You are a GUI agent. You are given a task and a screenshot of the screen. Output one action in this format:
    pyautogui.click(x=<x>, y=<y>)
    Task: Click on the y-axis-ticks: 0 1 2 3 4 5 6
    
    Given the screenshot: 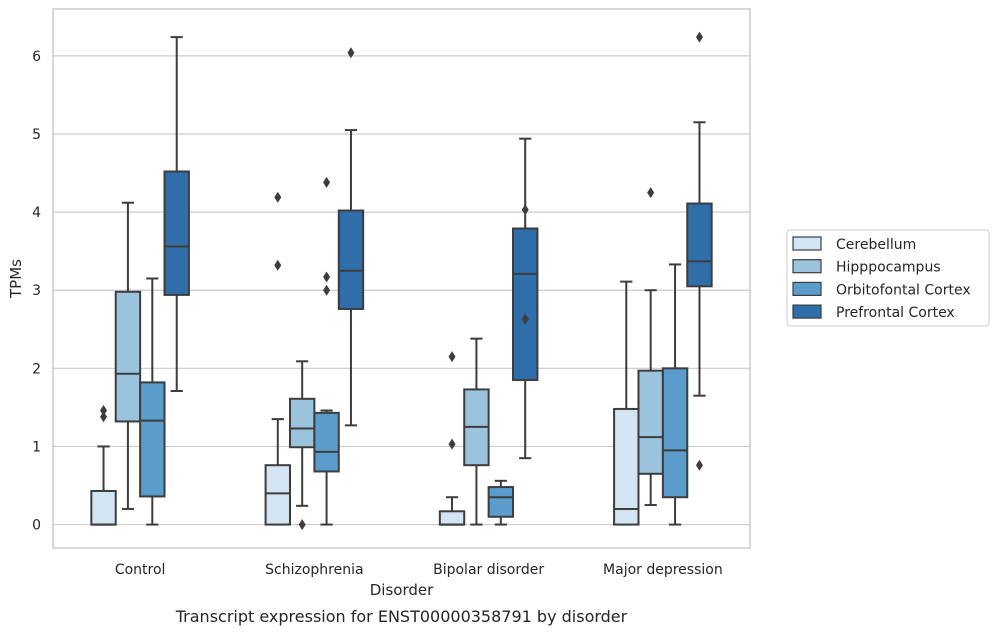 What is the action you would take?
    pyautogui.click(x=36, y=291)
    